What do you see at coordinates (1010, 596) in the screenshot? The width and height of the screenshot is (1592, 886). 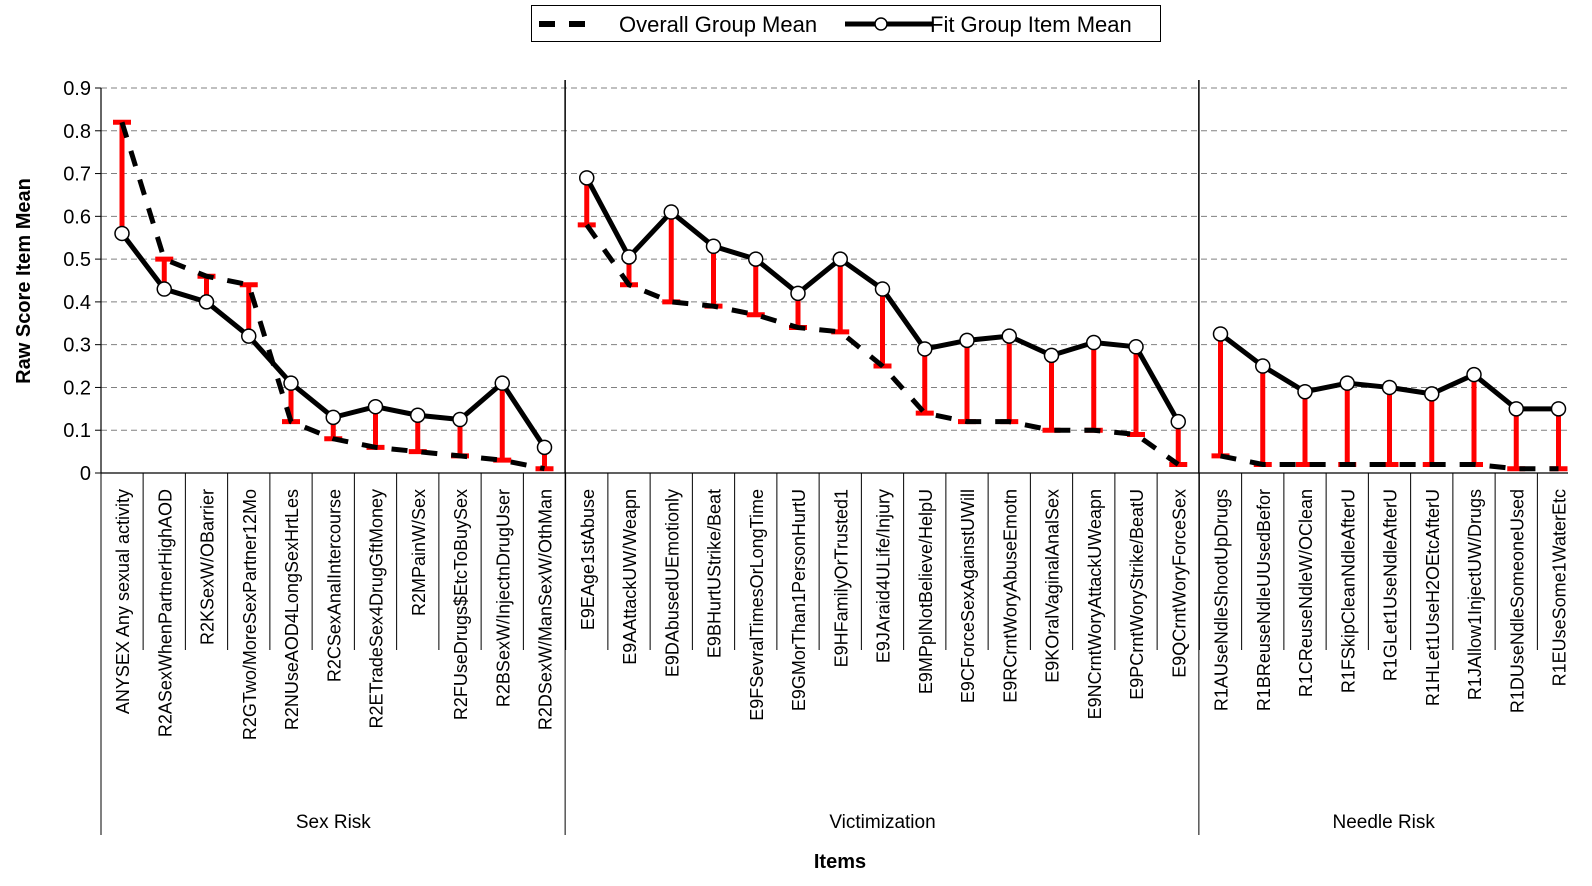 I see `x-tick-label: E9RCrntWoryAbuseEmotn` at bounding box center [1010, 596].